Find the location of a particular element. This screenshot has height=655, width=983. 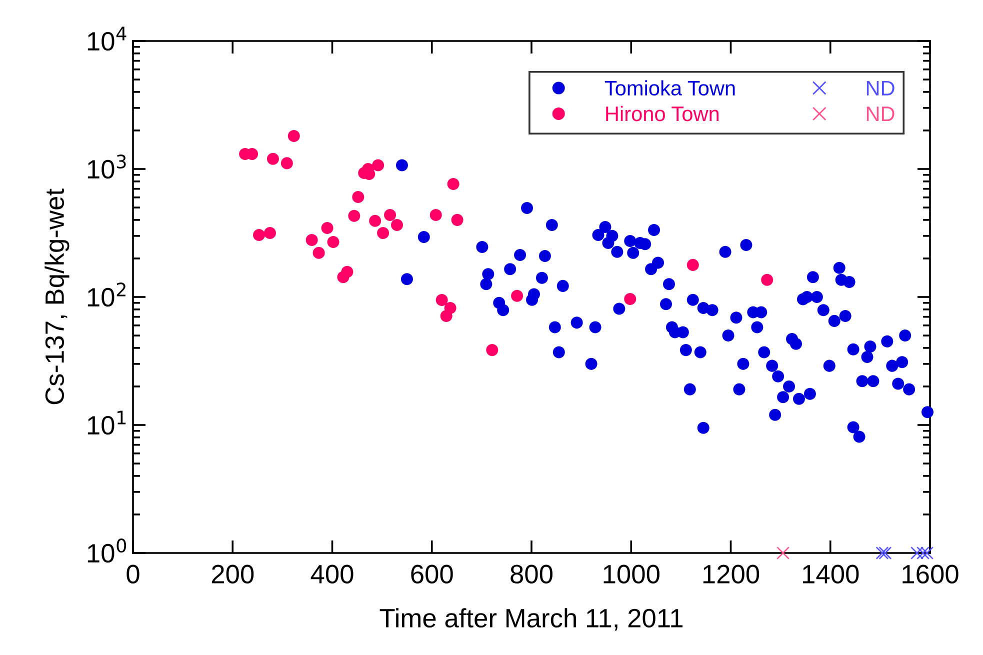

y-tick-label: 10$^{4}$ is located at coordinates (107, 38).